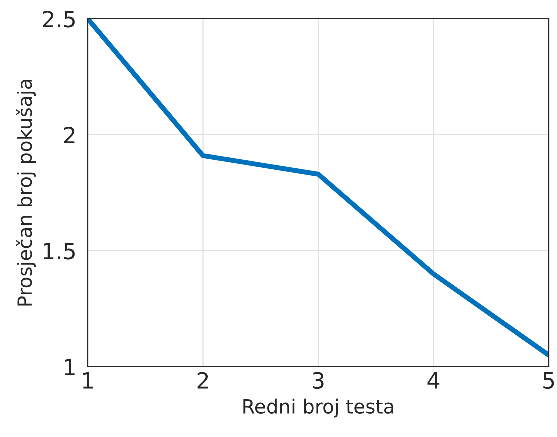 The image size is (557, 437). What do you see at coordinates (69, 135) in the screenshot?
I see `y-tick-label: 2` at bounding box center [69, 135].